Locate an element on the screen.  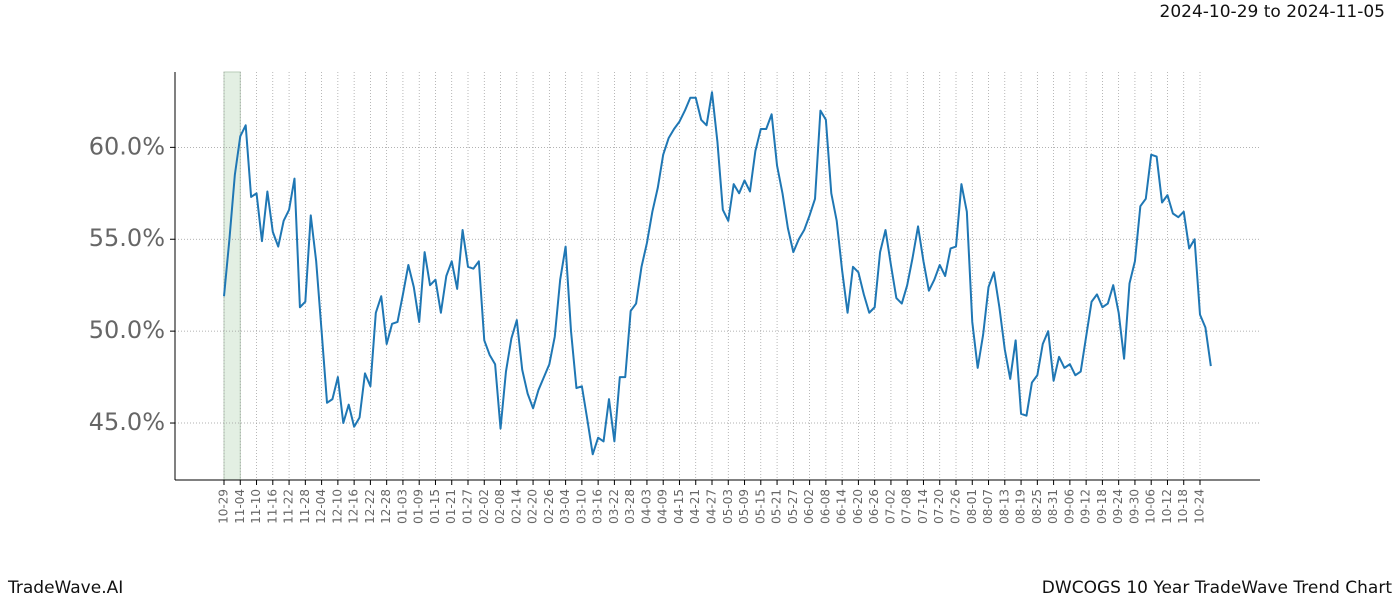
y-tick-label: 45.0% is located at coordinates (127, 422).